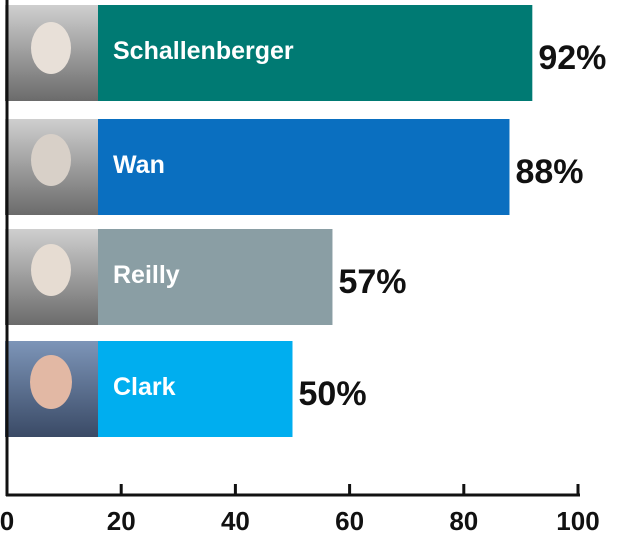 The height and width of the screenshot is (535, 640). Describe the element at coordinates (463, 520) in the screenshot. I see `x-tick-label: 80` at that location.